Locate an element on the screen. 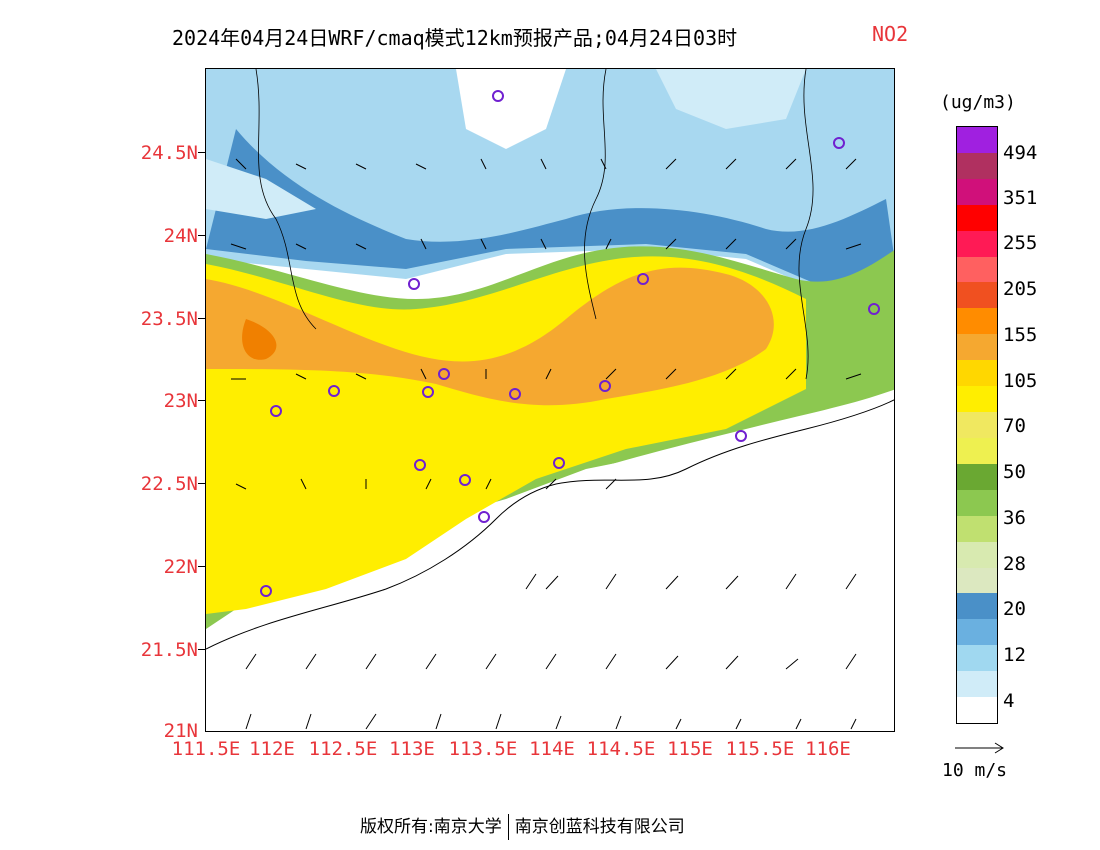  lon-label: 111.5E is located at coordinates (206, 749).